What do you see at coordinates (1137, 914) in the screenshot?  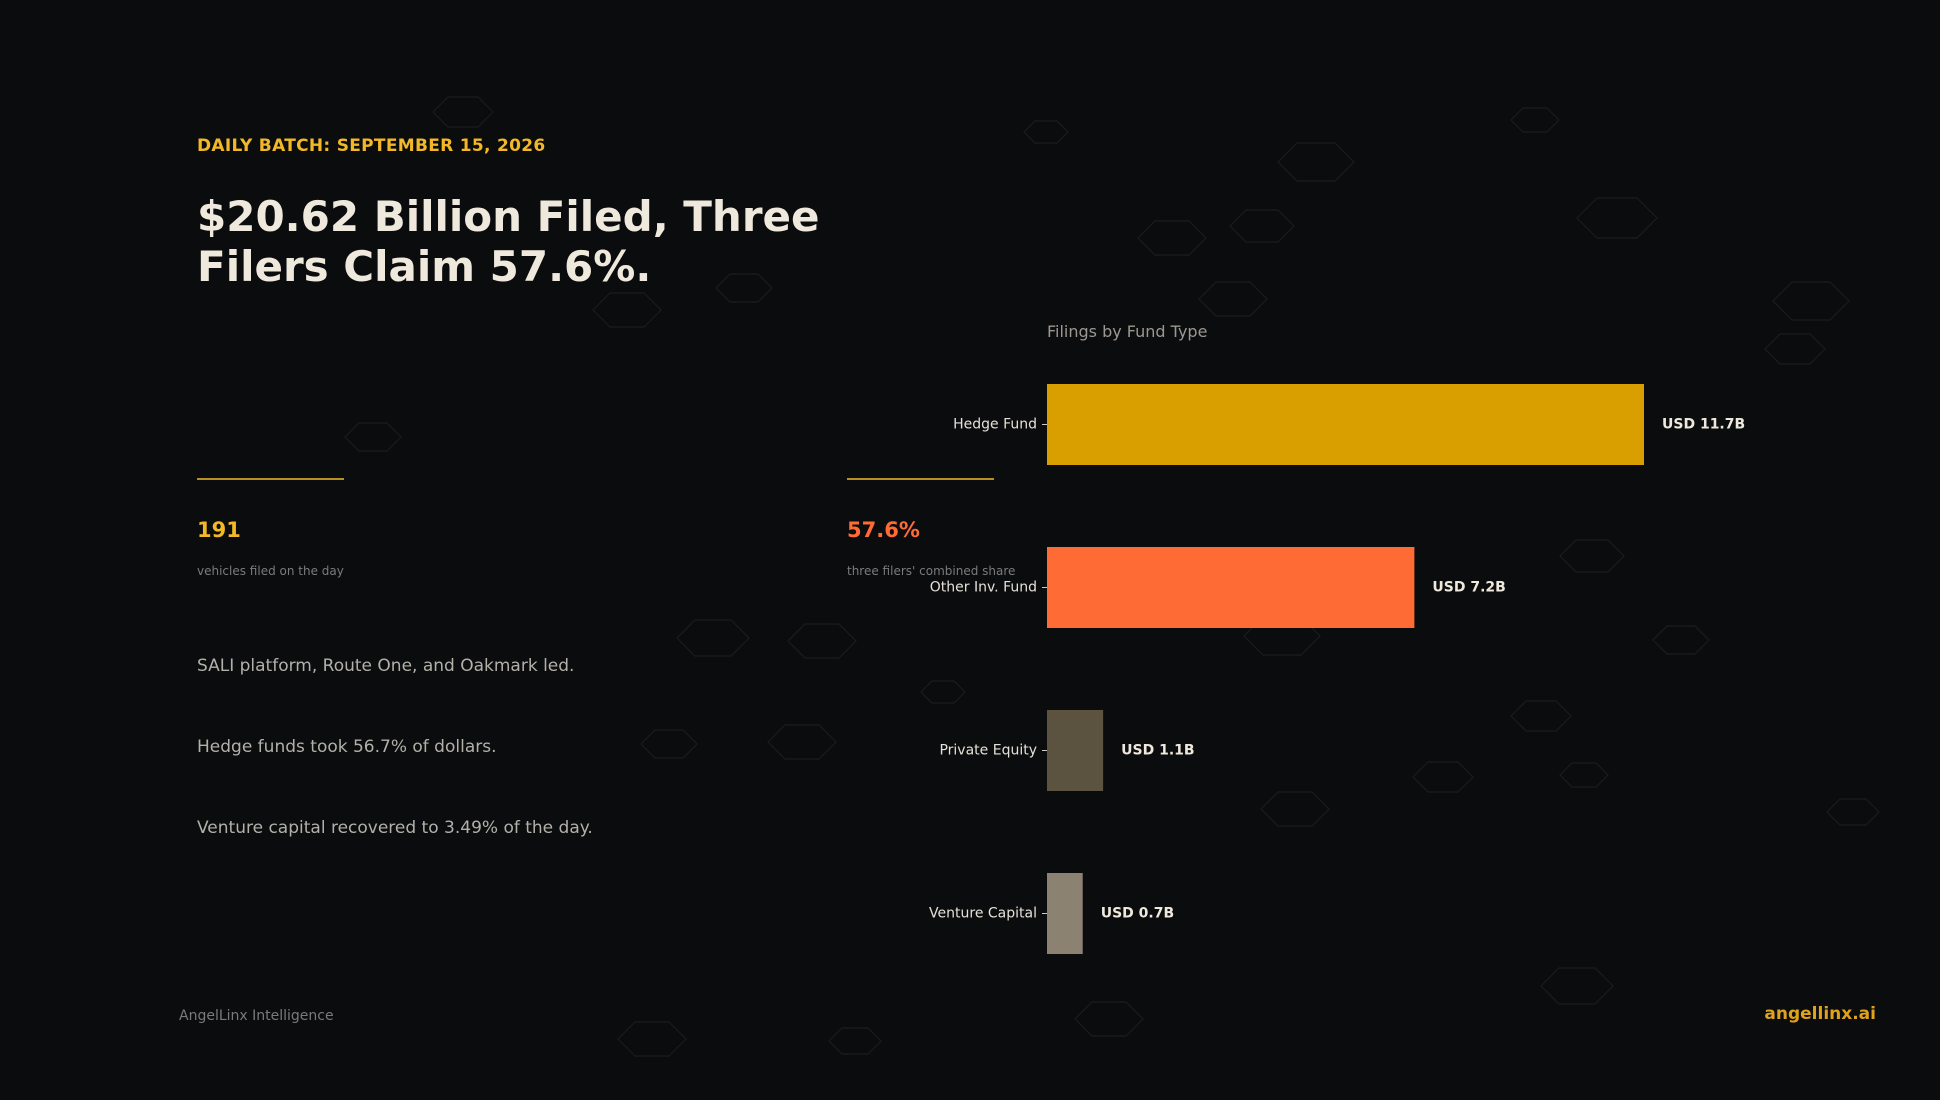 I see `bar-value-label: USD 0.7B` at bounding box center [1137, 914].